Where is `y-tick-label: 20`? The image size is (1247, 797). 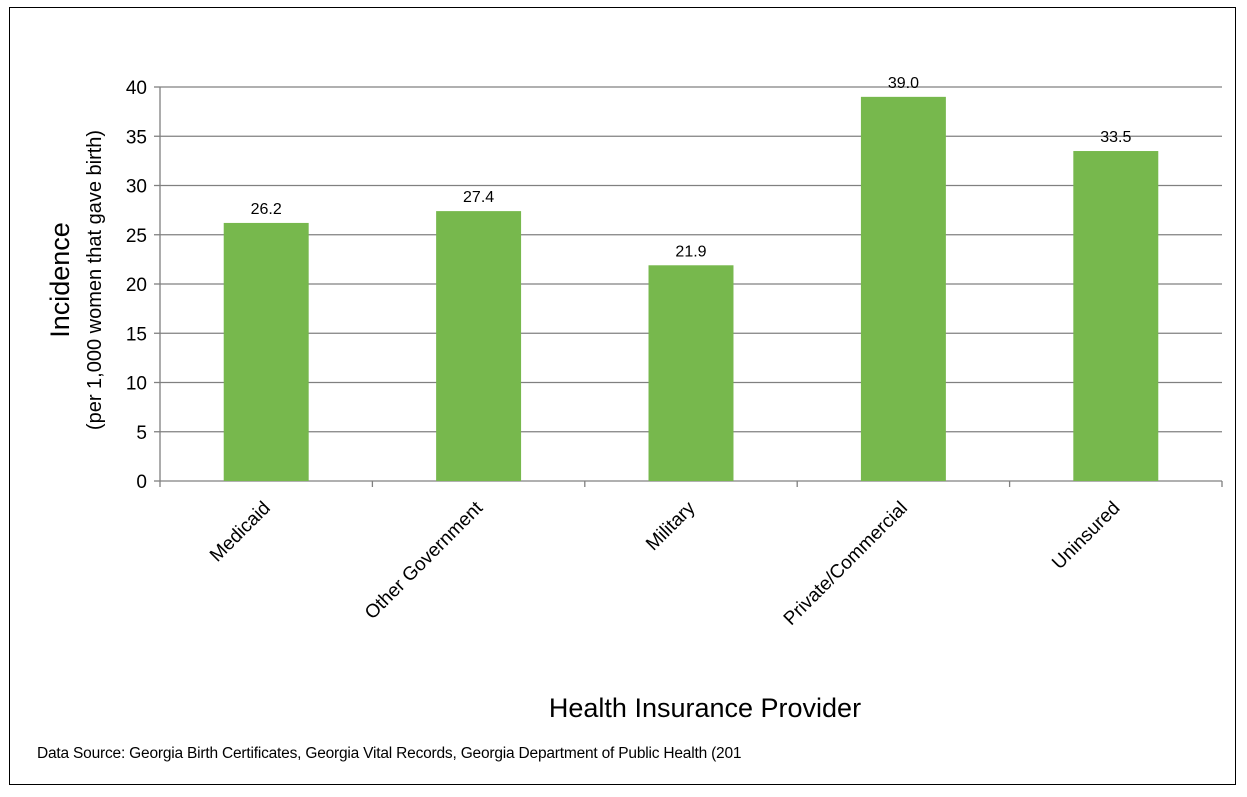
y-tick-label: 20 is located at coordinates (136, 285).